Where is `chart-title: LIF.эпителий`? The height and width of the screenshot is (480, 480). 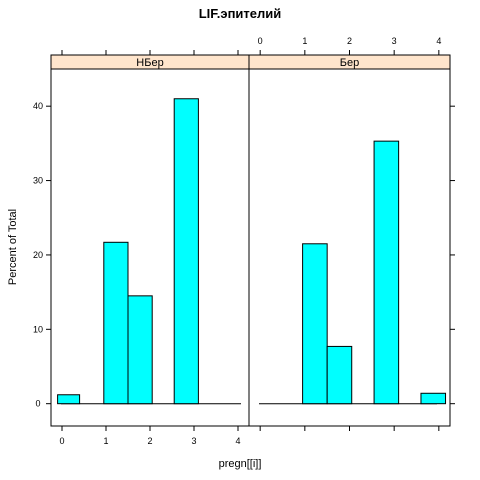 chart-title: LIF.эпителий is located at coordinates (240, 13).